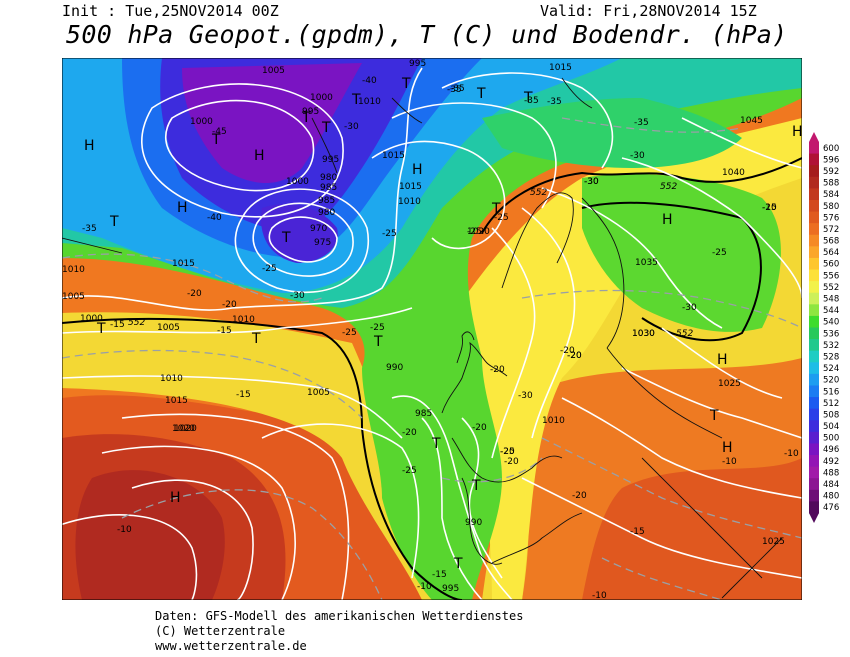 This screenshot has height=657, width=850. What do you see at coordinates (831, 485) in the screenshot?
I see `legend-label: 484` at bounding box center [831, 485].